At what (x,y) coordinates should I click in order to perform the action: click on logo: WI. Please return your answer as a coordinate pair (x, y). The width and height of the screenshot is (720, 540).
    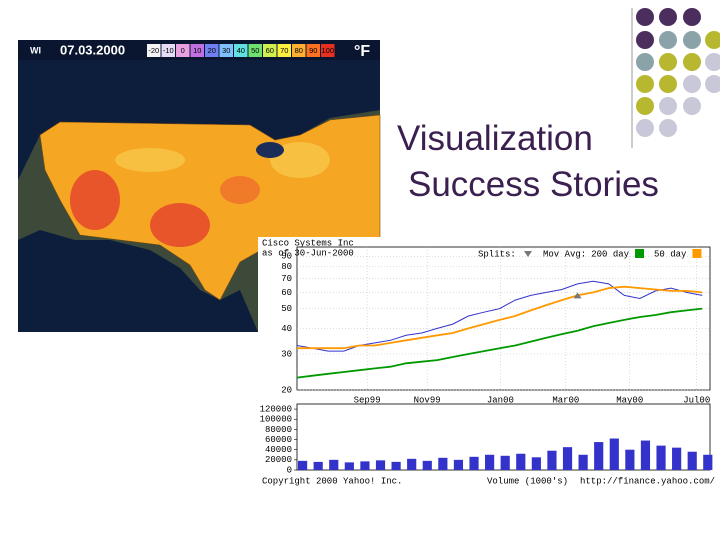
    Looking at the image, I should click on (35, 50).